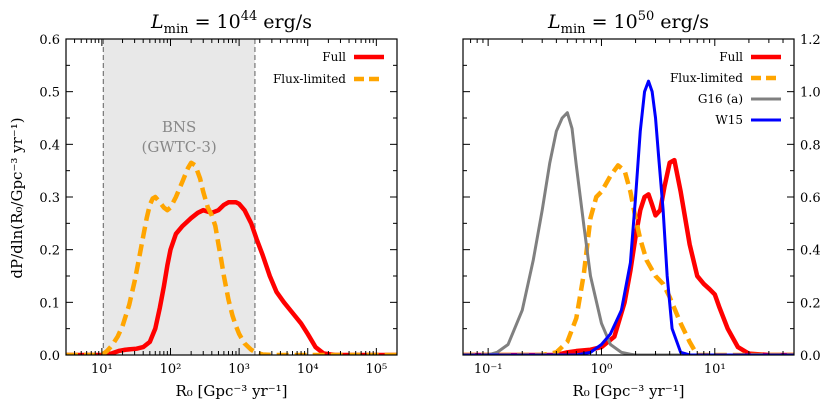 The height and width of the screenshot is (417, 831). I want to click on x-tick-label: 10⁵, so click(376, 369).